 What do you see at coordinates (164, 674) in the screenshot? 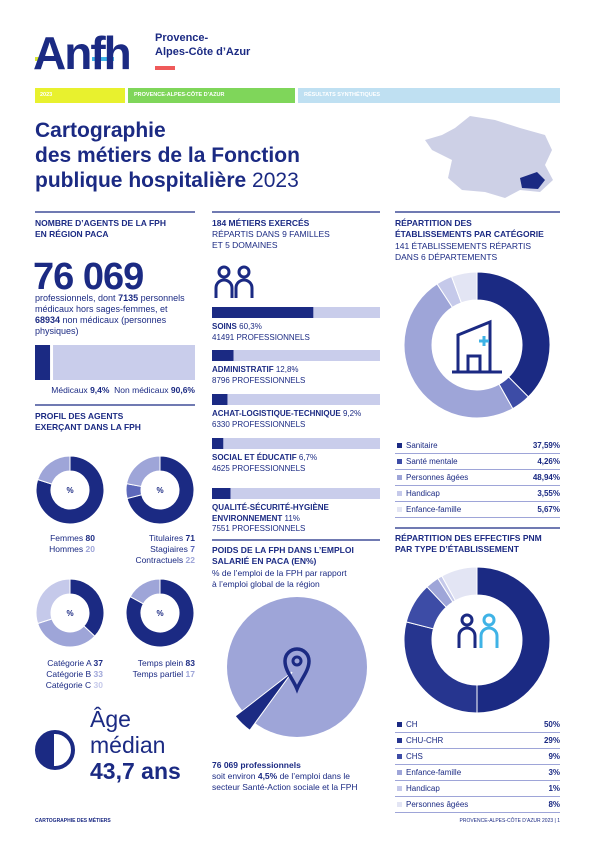
I see `legend-item: Temps partiel 17` at bounding box center [164, 674].